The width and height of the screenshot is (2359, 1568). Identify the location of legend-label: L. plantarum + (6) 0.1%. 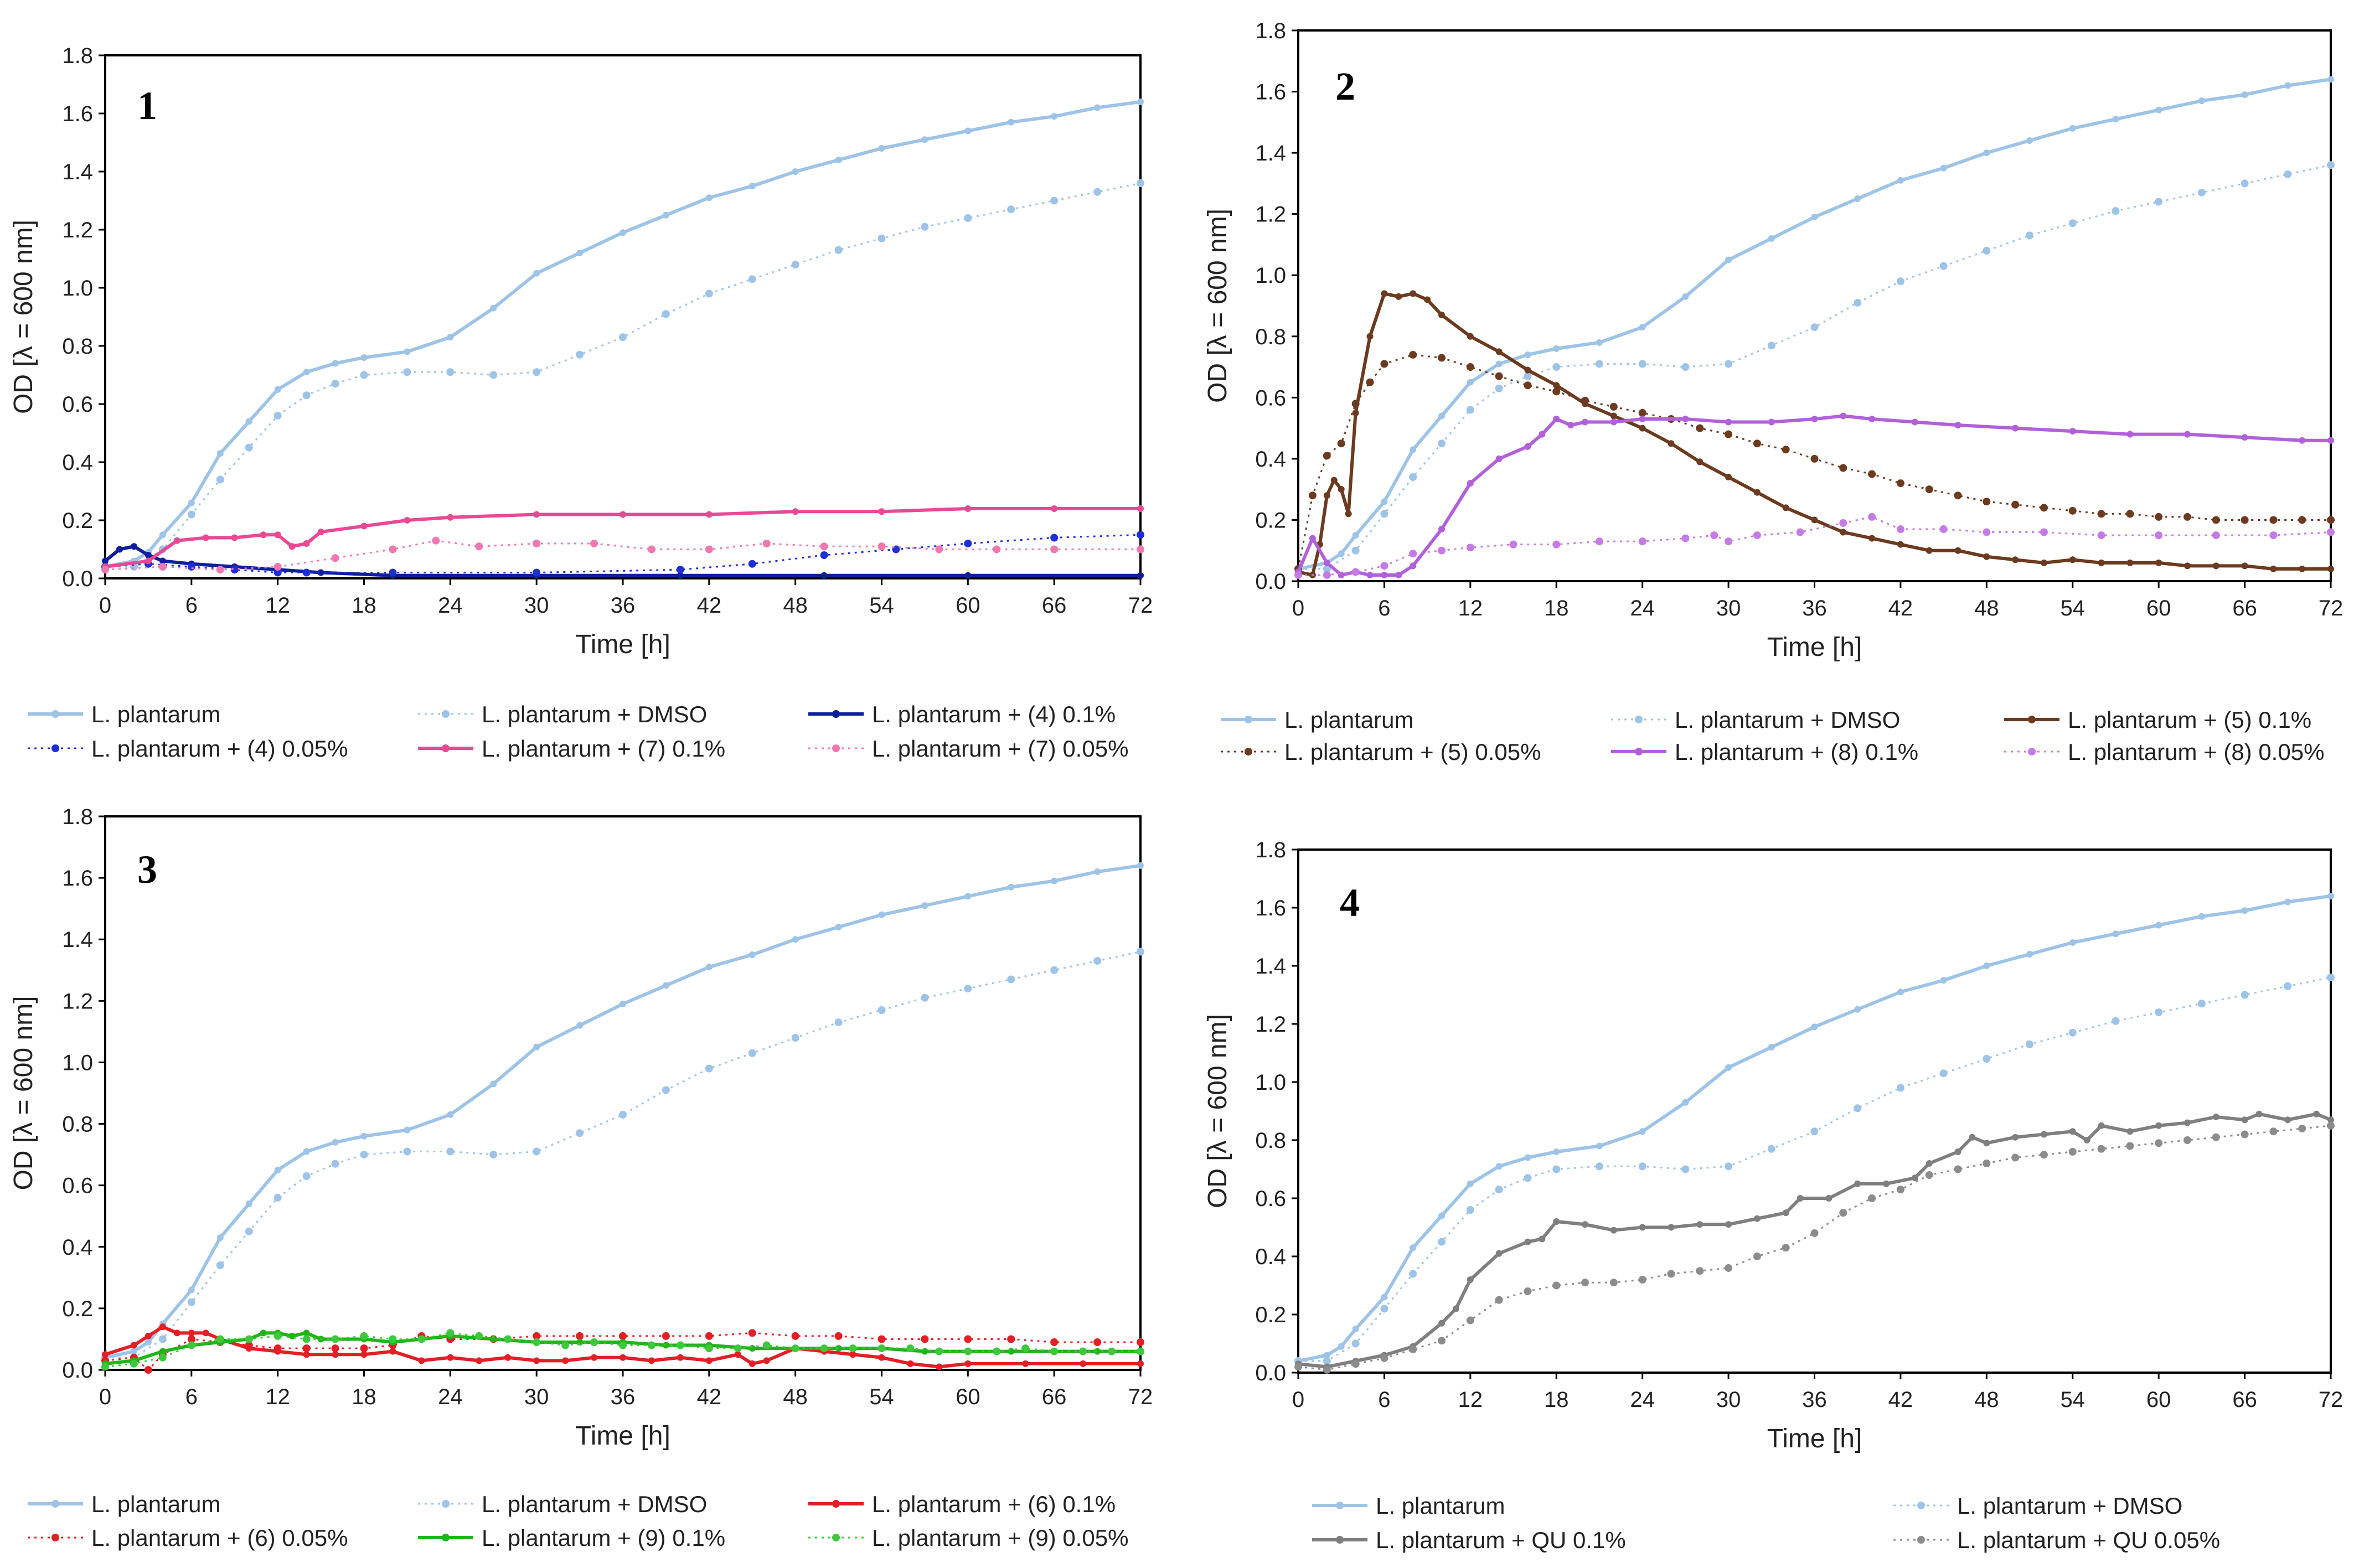
(994, 1504).